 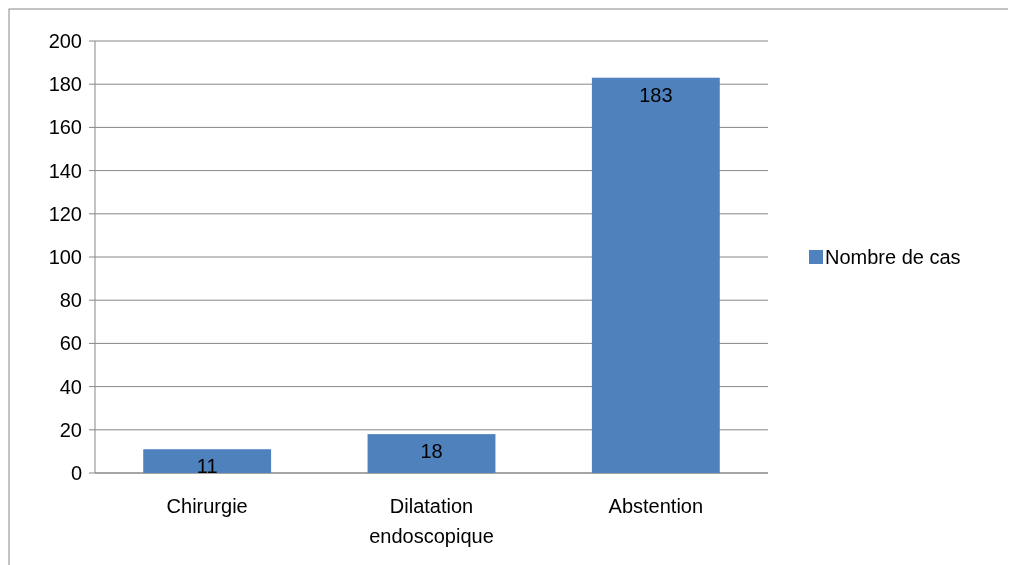 What do you see at coordinates (65, 127) in the screenshot?
I see `y-tick-label: 160` at bounding box center [65, 127].